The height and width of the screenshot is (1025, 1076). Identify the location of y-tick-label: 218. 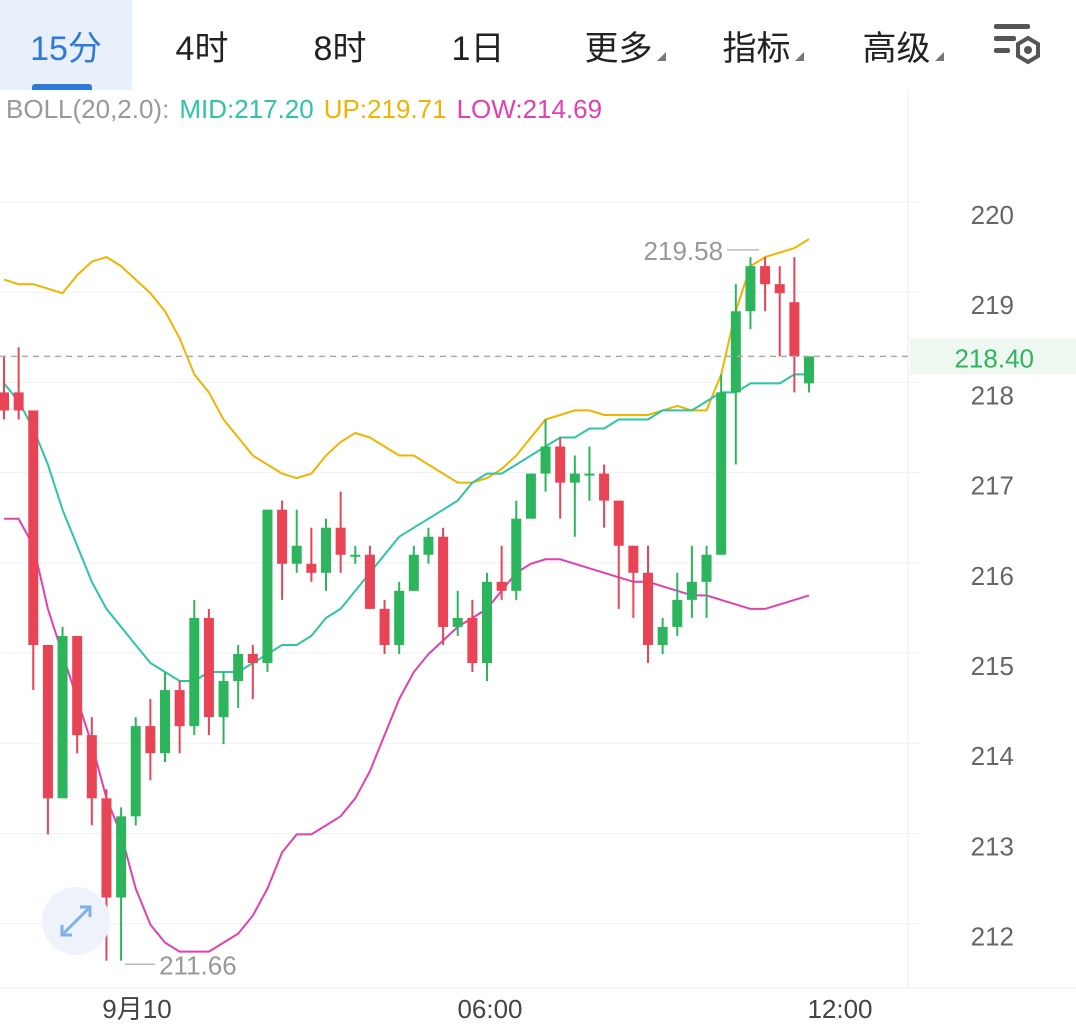
(992, 395).